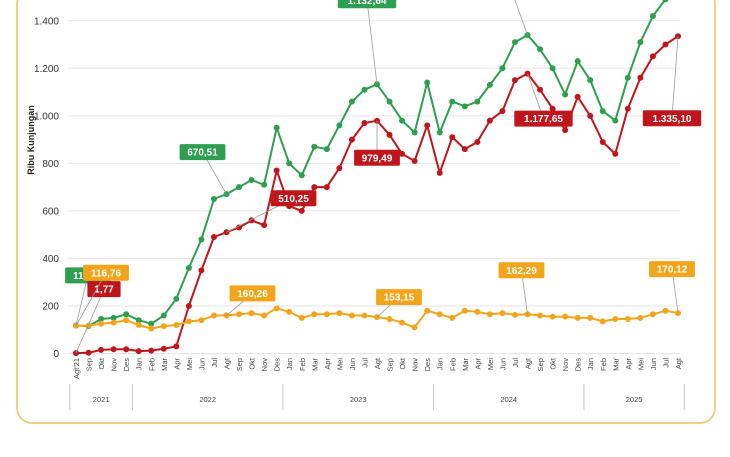  I want to click on year-label: 2021, so click(101, 399).